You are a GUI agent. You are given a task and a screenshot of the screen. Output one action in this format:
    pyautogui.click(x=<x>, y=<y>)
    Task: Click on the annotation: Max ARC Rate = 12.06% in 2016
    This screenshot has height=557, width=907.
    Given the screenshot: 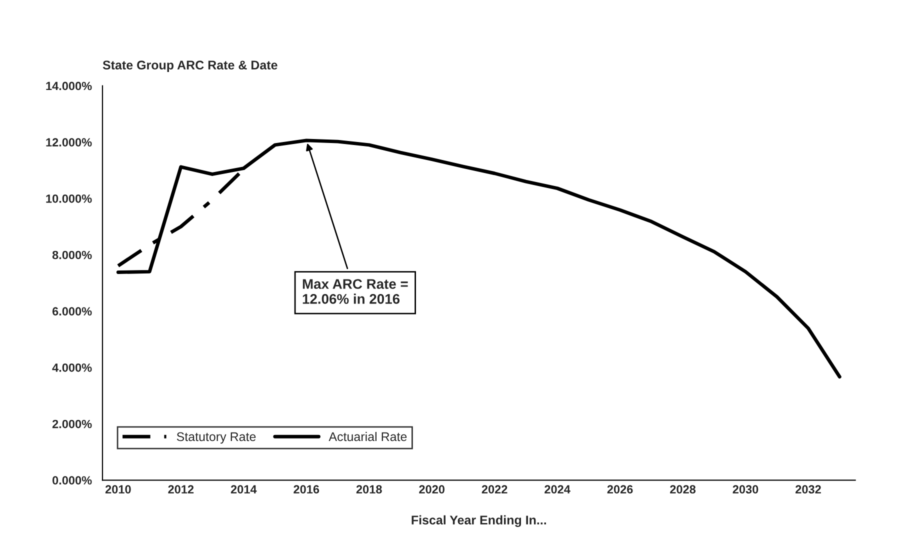 What is the action you would take?
    pyautogui.click(x=355, y=291)
    